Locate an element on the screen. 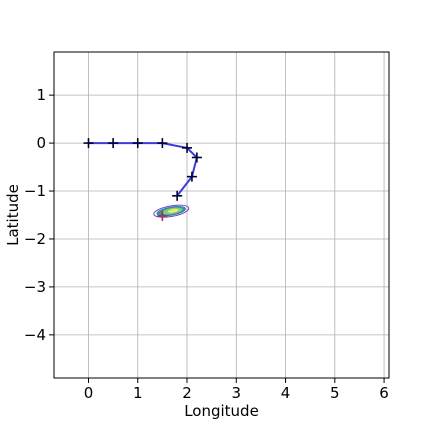 This screenshot has height=432, width=432. x-tick-label: 5 is located at coordinates (335, 393).